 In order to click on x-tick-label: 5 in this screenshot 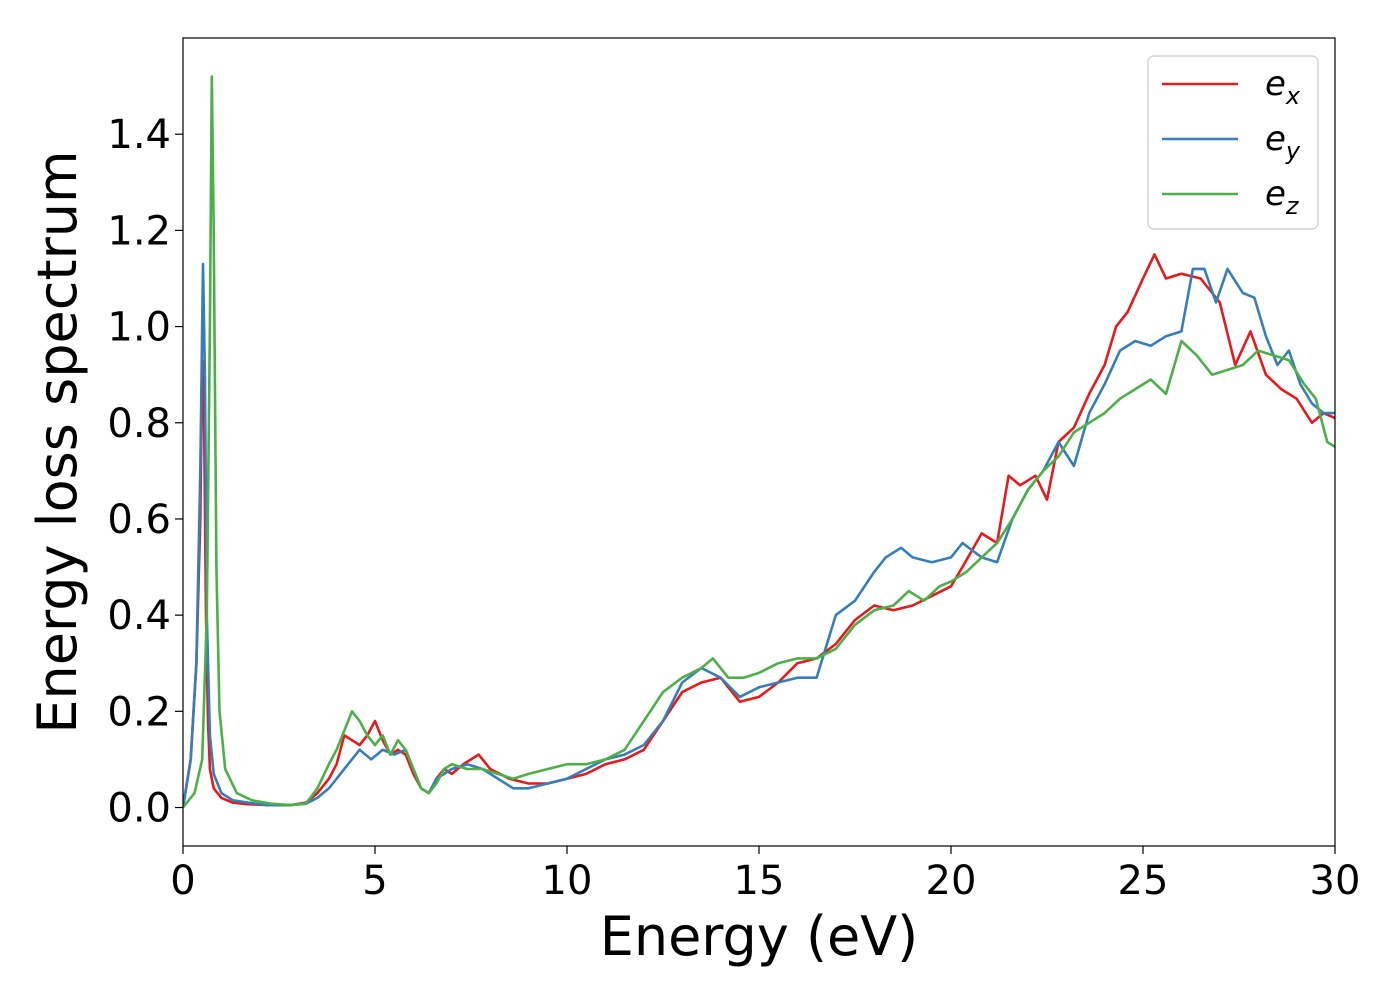, I will do `click(374, 881)`.